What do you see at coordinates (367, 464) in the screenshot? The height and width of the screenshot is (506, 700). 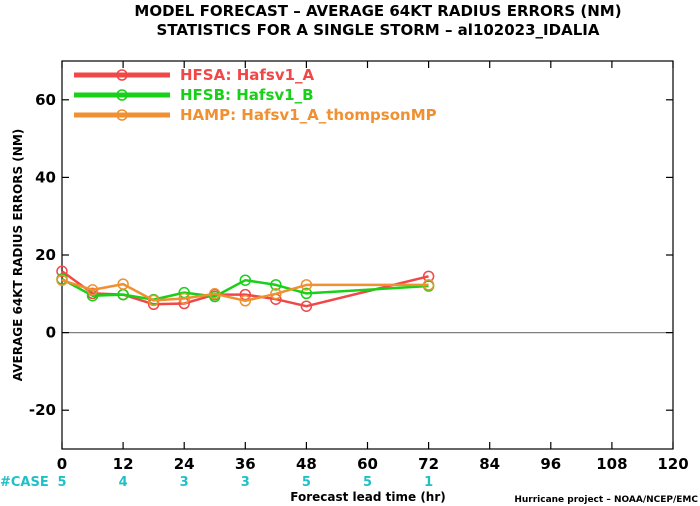 I see `x-tick-label: 60` at bounding box center [367, 464].